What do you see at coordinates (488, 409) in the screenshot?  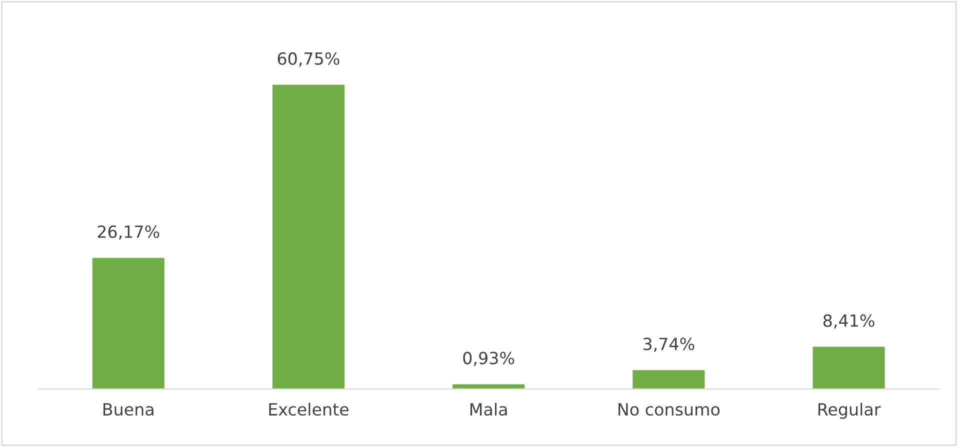 I see `x-tick-label: Mala` at bounding box center [488, 409].